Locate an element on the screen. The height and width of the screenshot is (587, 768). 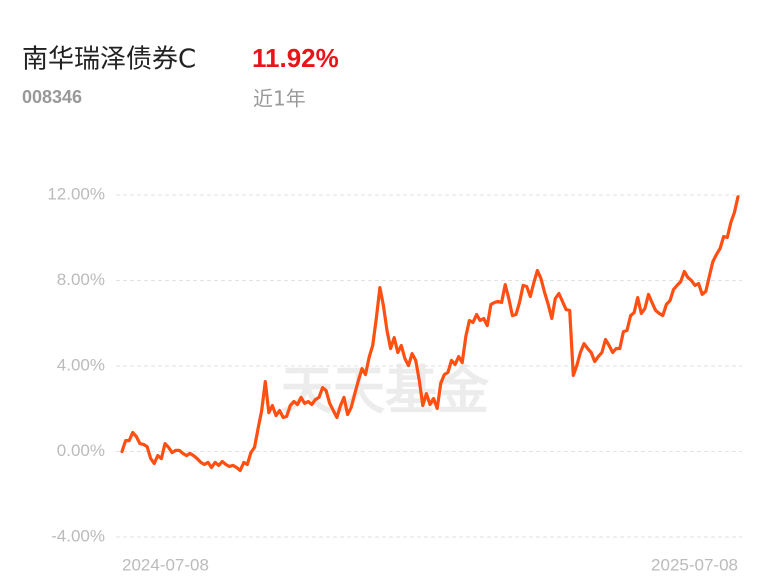
x-tick-label: 2024-07-08 is located at coordinates (165, 564).